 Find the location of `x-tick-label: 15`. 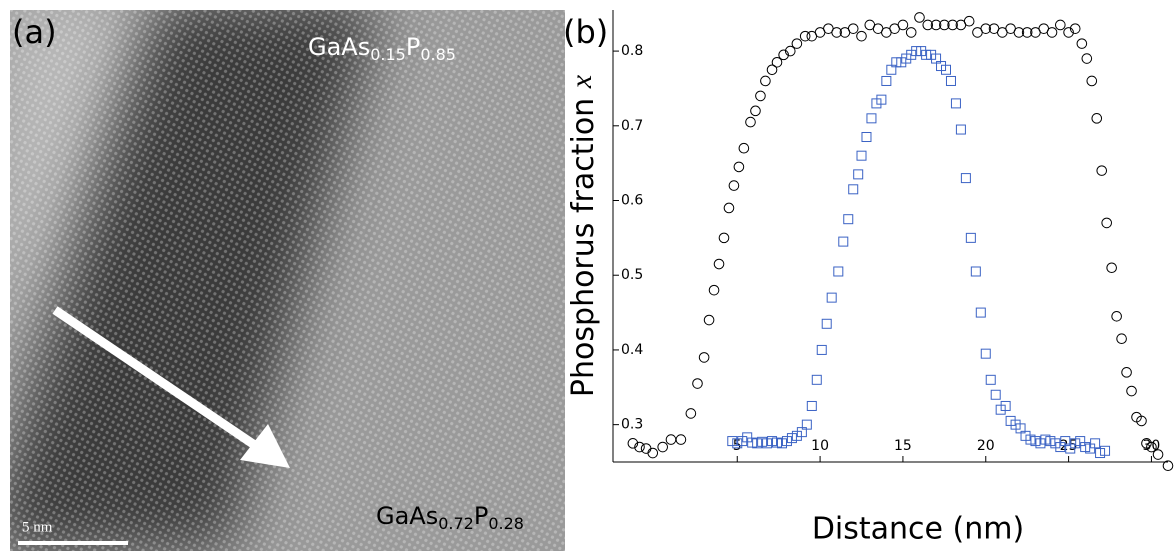

x-tick-label: 15 is located at coordinates (903, 446).